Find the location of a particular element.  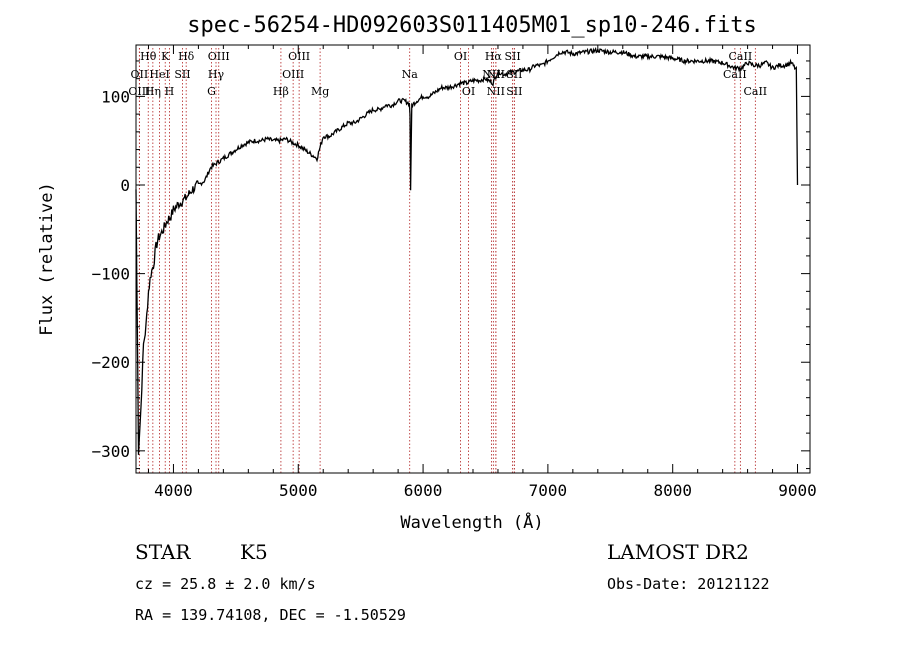

y-tick-label: −200 is located at coordinates (110, 362).